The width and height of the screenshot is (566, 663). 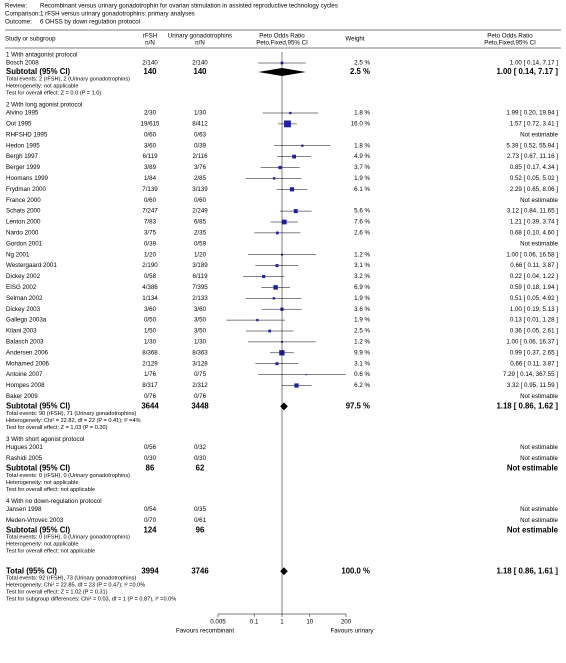 I want to click on effect: 2.29 [ 0.65, 8.06 ], so click(x=534, y=189).